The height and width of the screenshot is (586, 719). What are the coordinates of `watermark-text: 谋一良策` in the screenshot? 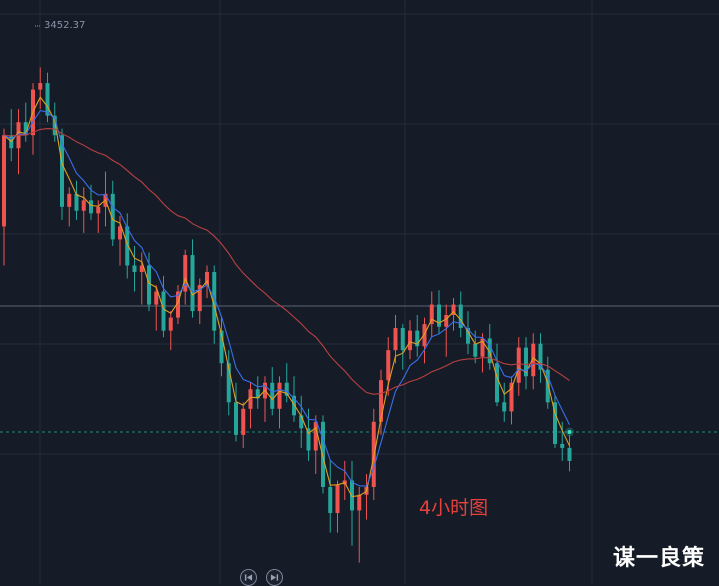 It's located at (659, 558).